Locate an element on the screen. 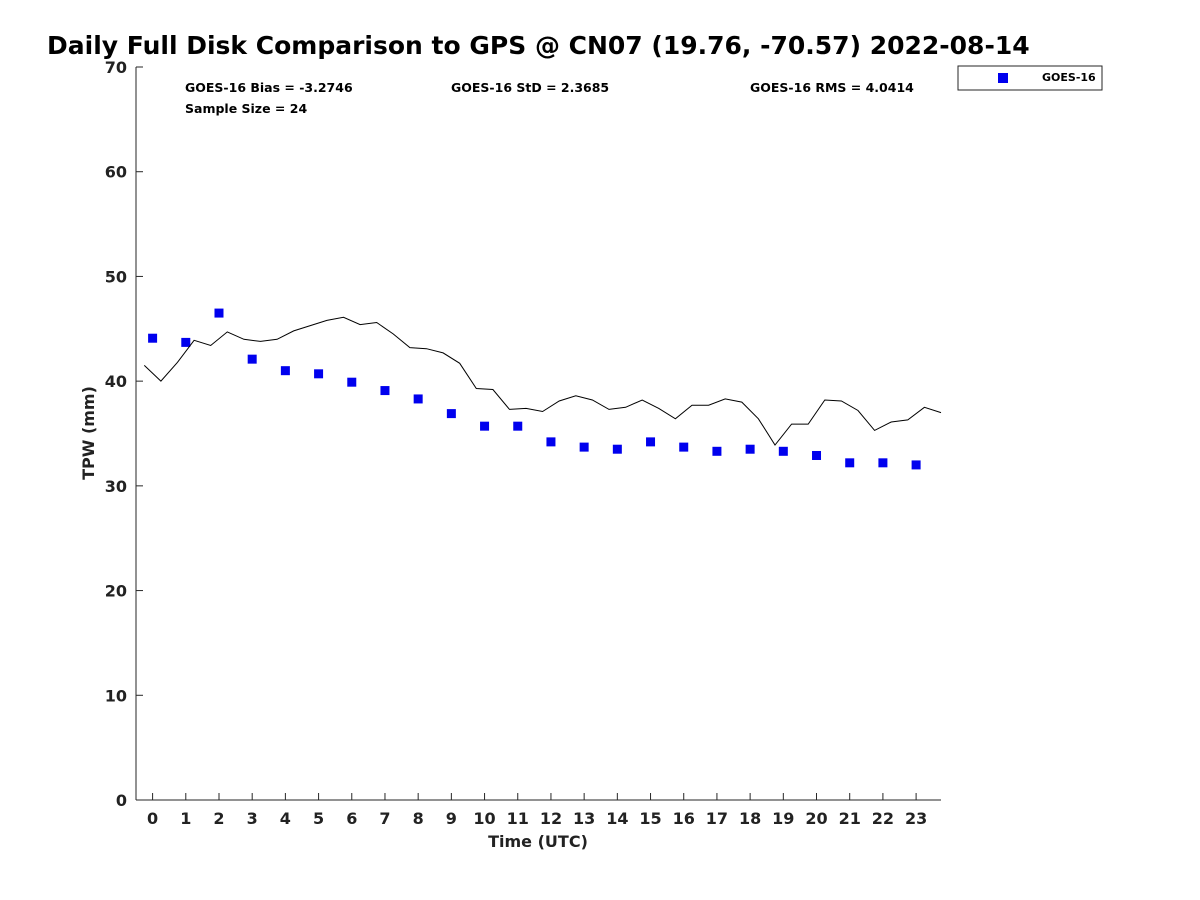 This screenshot has height=900, width=1200. y-tick-label: 70 is located at coordinates (116, 67).